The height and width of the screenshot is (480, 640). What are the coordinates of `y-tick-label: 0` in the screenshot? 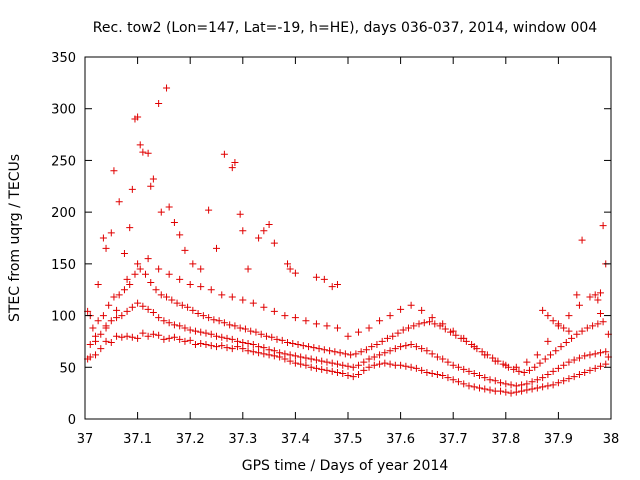 It's located at (72, 420).